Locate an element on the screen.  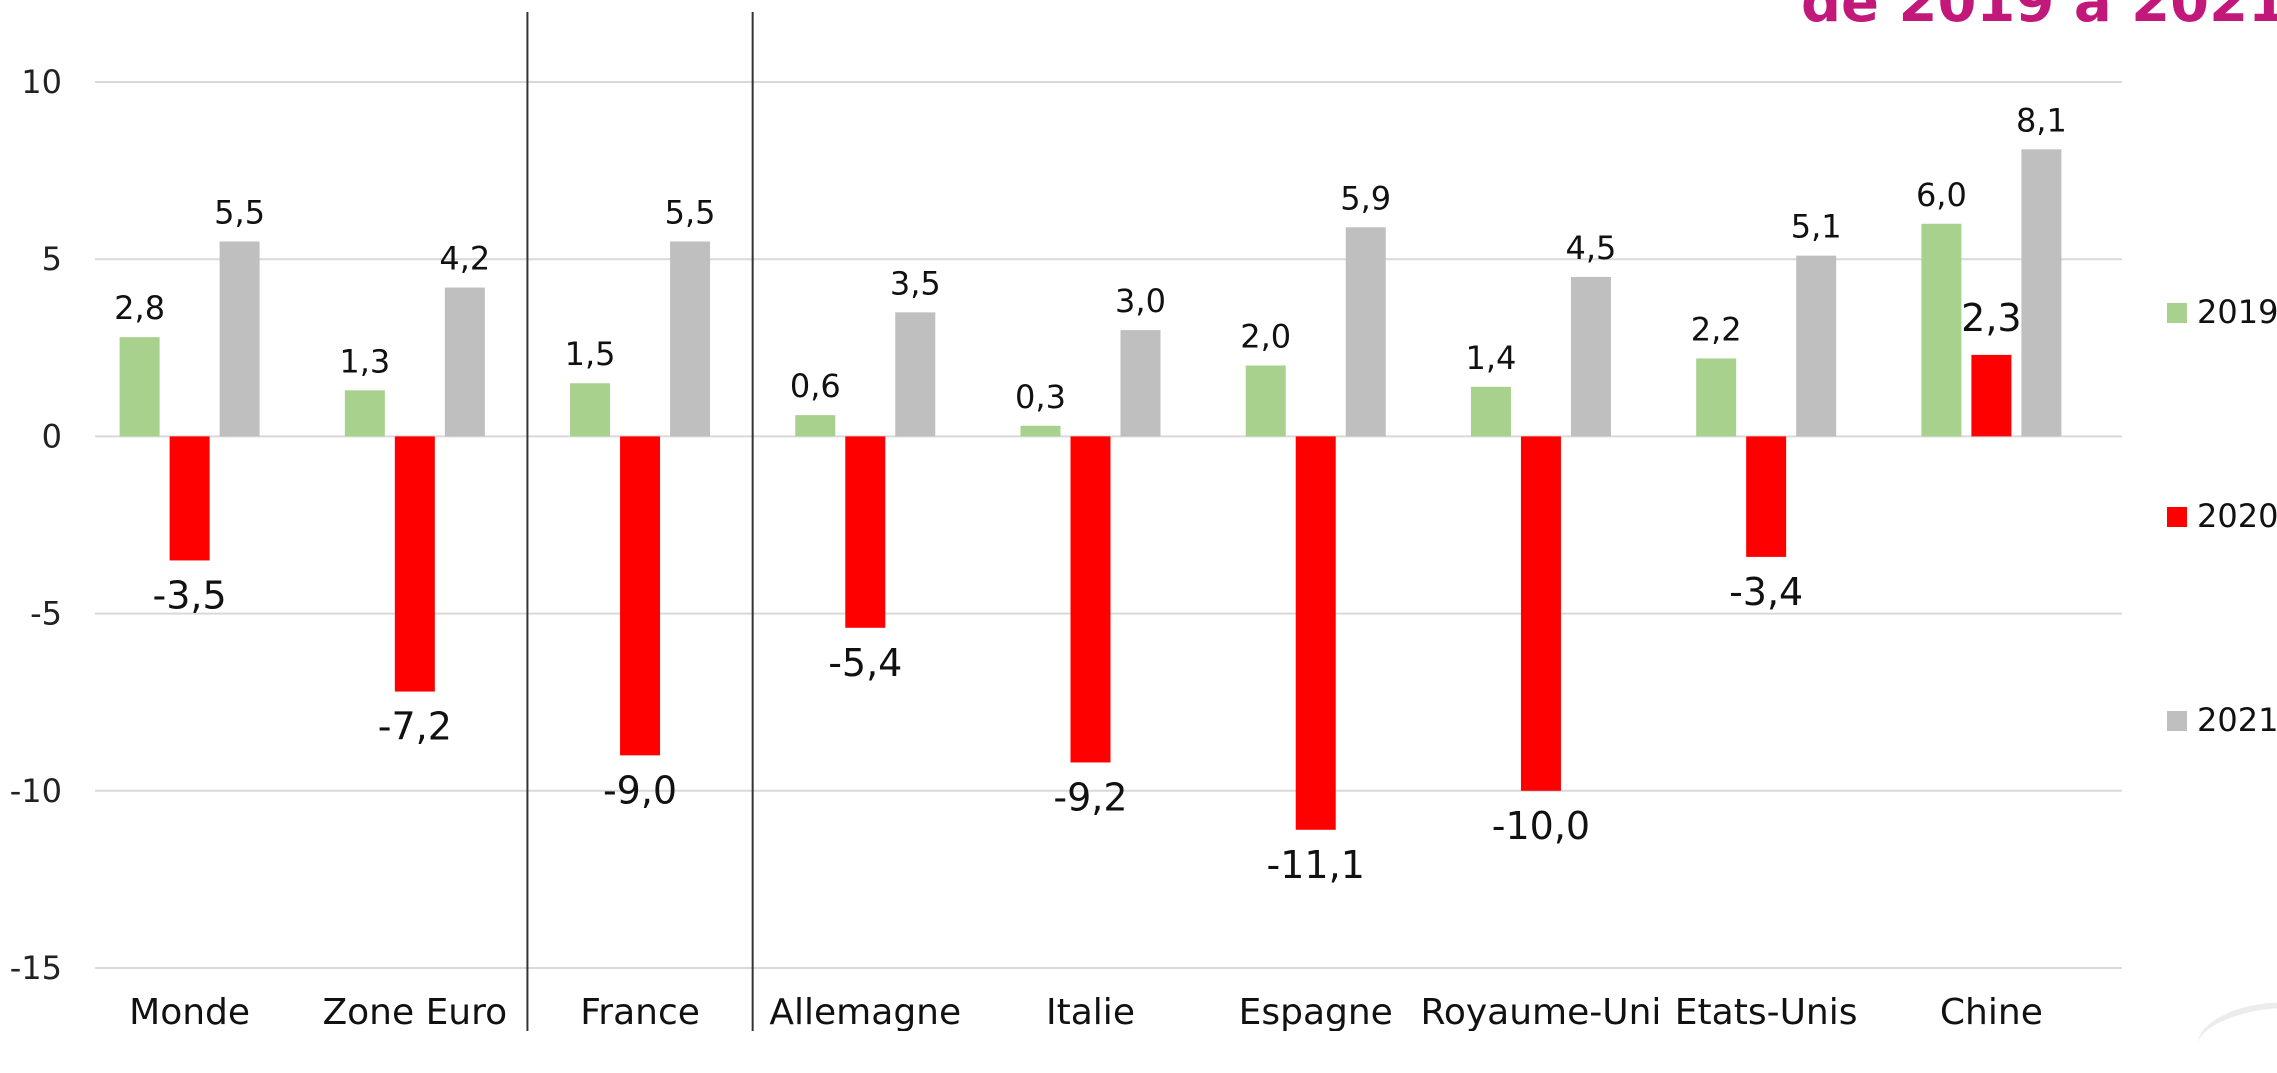
y-axis-labels: 10 5 0 -5 -10 -15 is located at coordinates (36, 525).